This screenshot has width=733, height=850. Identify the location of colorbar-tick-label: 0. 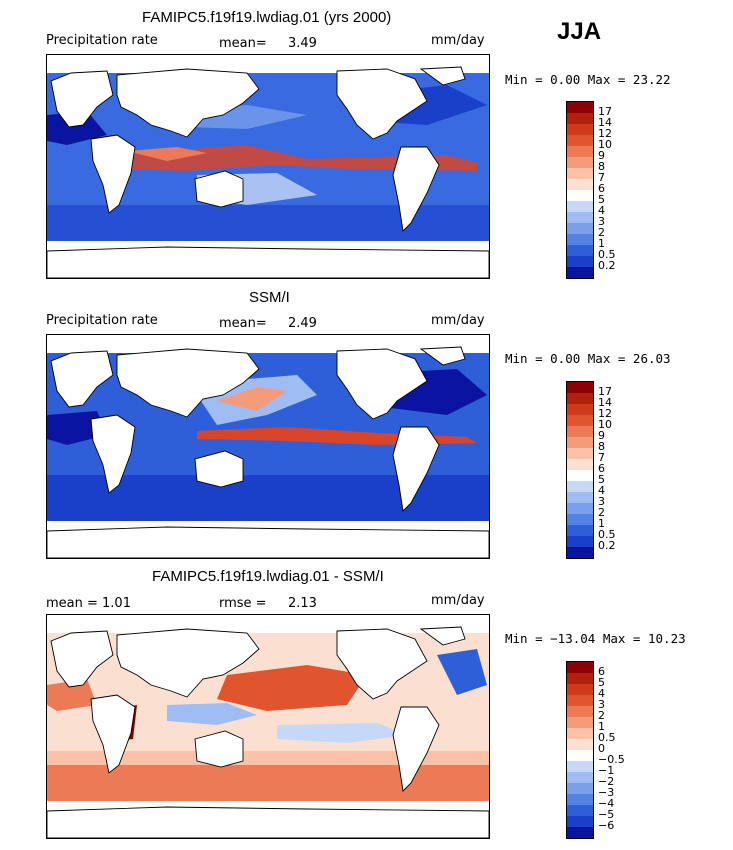
(601, 748).